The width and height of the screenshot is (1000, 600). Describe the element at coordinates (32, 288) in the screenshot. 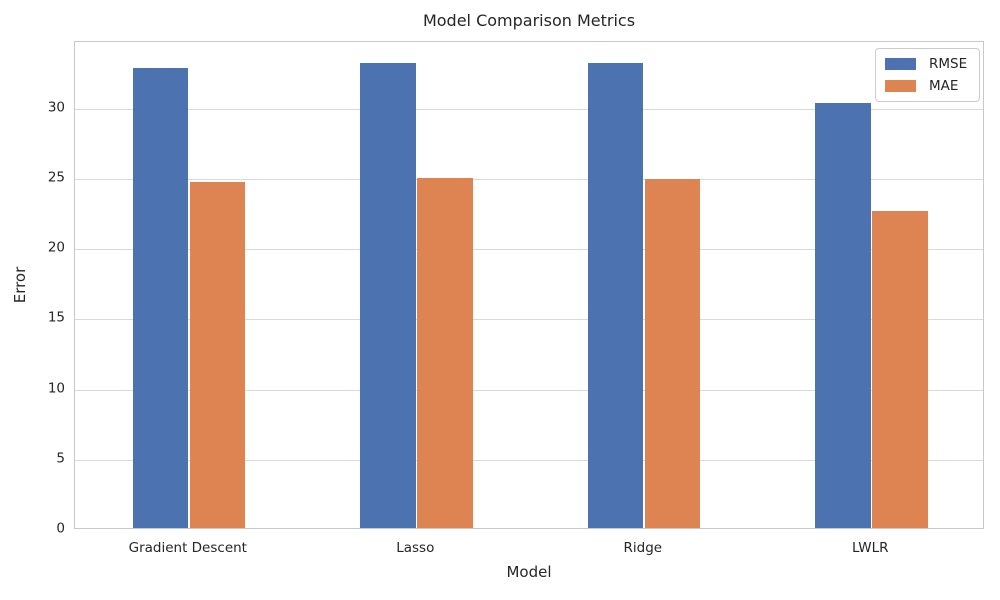

I see `y-tick-labels: 0 5 10 15 20 25 30` at that location.